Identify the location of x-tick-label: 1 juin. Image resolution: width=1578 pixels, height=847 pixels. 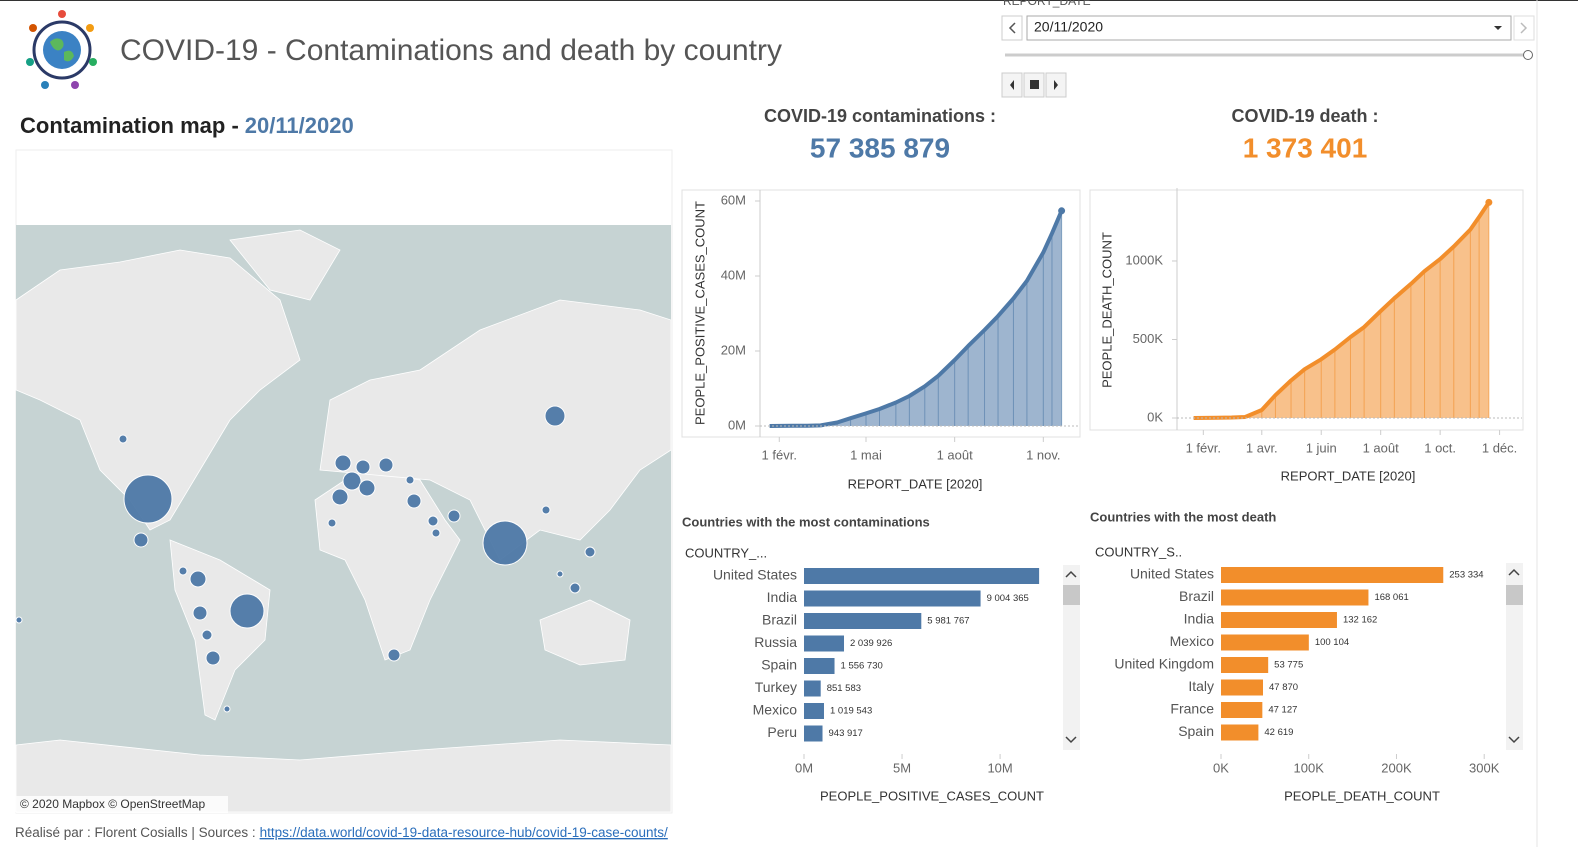
(1321, 447).